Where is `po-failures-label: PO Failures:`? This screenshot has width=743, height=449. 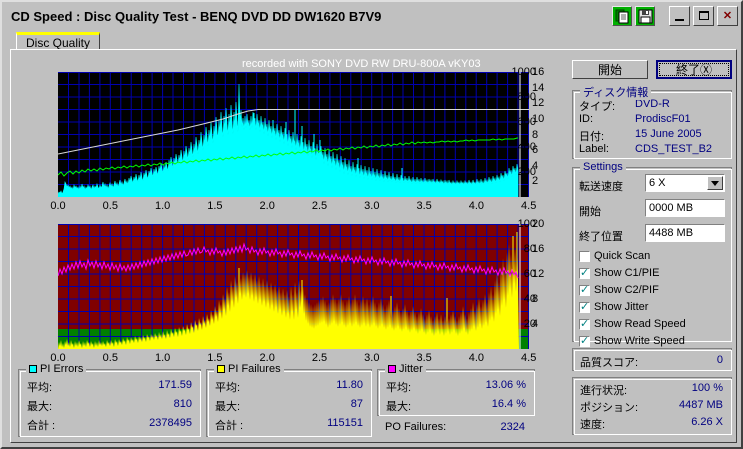
po-failures-label: PO Failures: is located at coordinates (416, 427).